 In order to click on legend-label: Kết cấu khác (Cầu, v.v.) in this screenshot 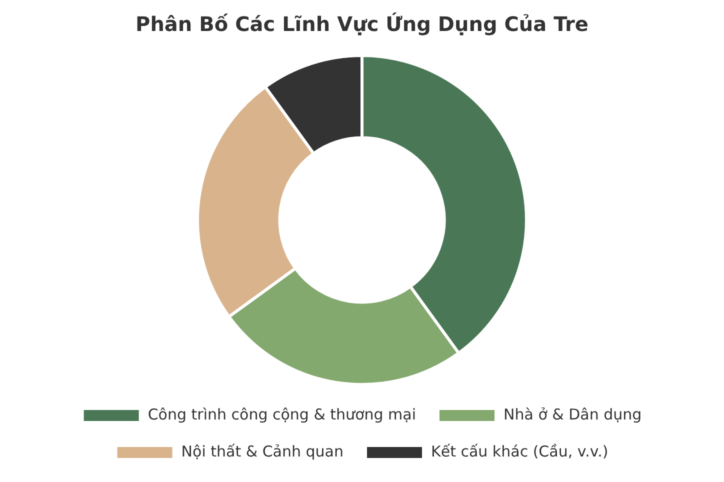, I will do `click(519, 451)`.